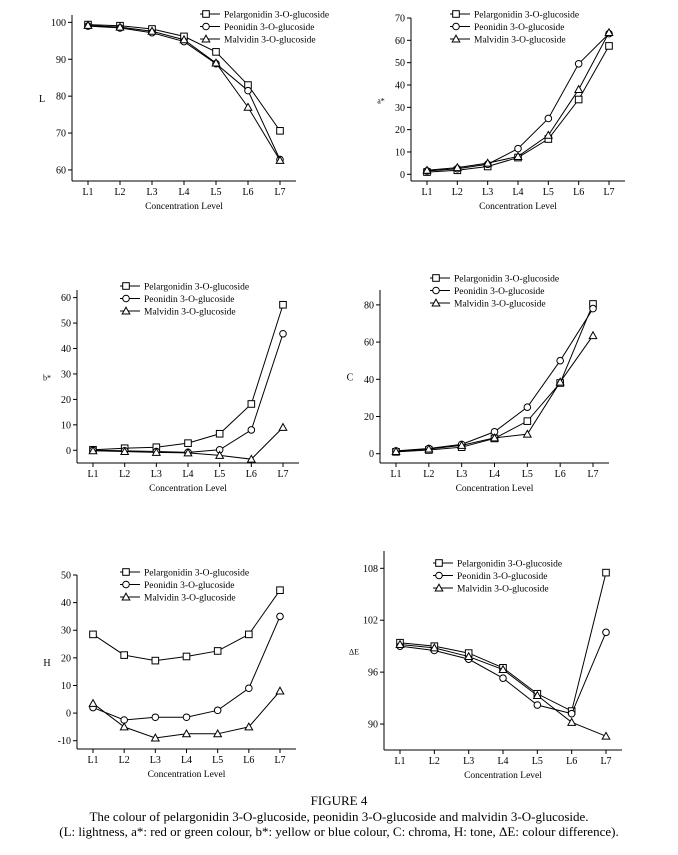 This screenshot has width=678, height=855. I want to click on y-axis-label: a*, so click(381, 101).